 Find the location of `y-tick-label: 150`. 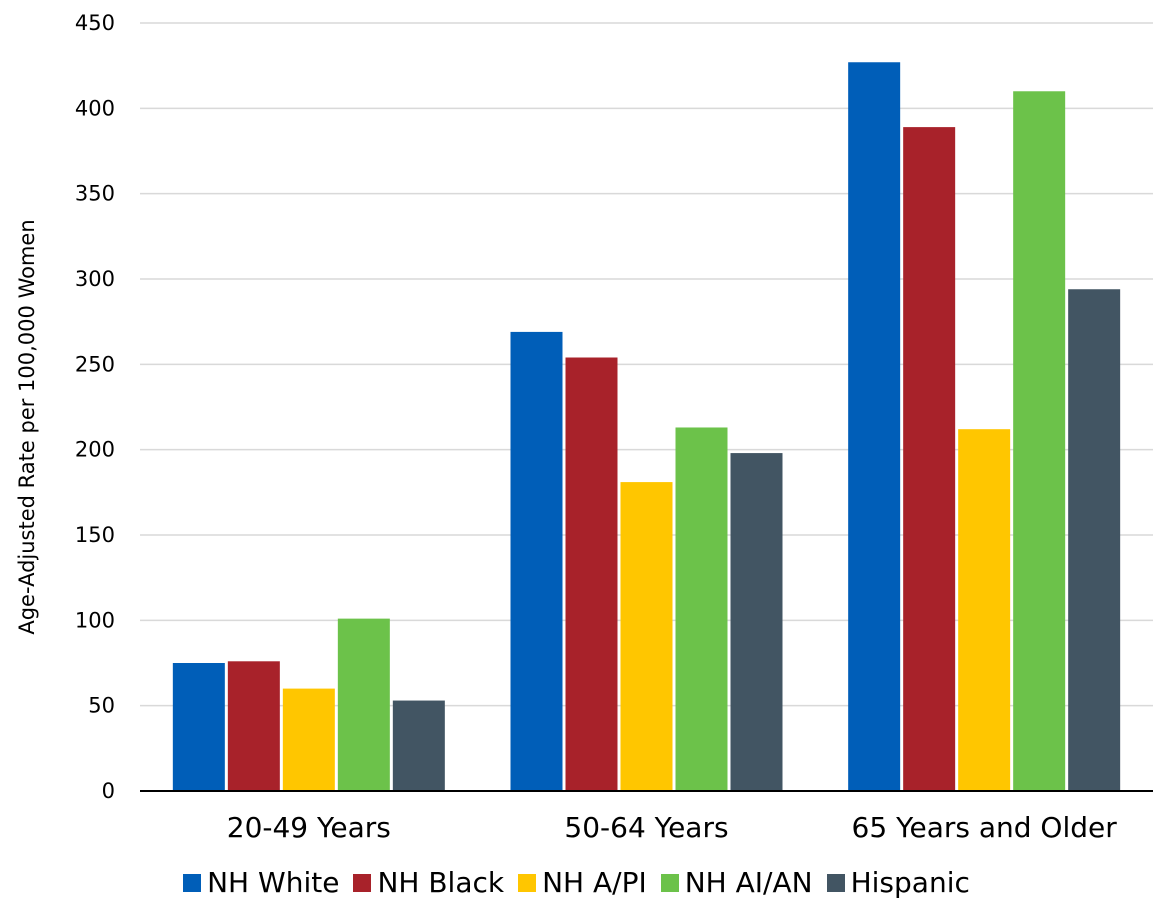

y-tick-label: 150 is located at coordinates (95, 535).